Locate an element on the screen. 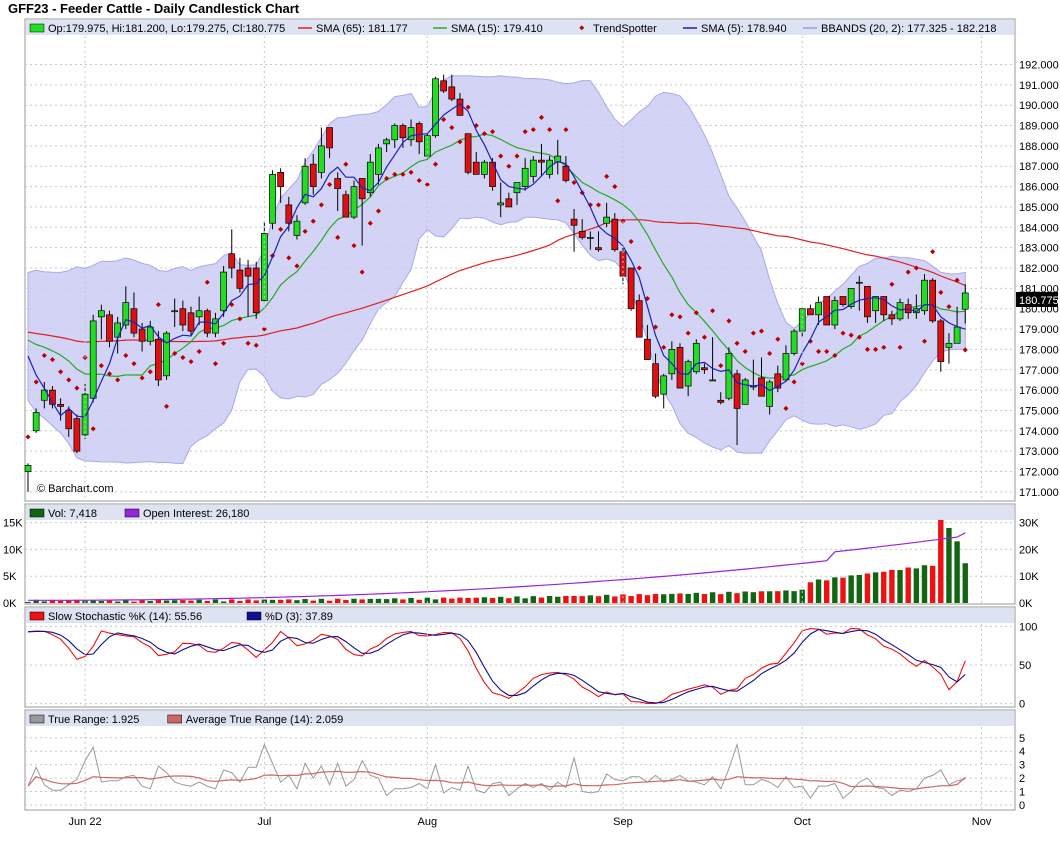  stochastic-tick: 50 is located at coordinates (1025, 666).